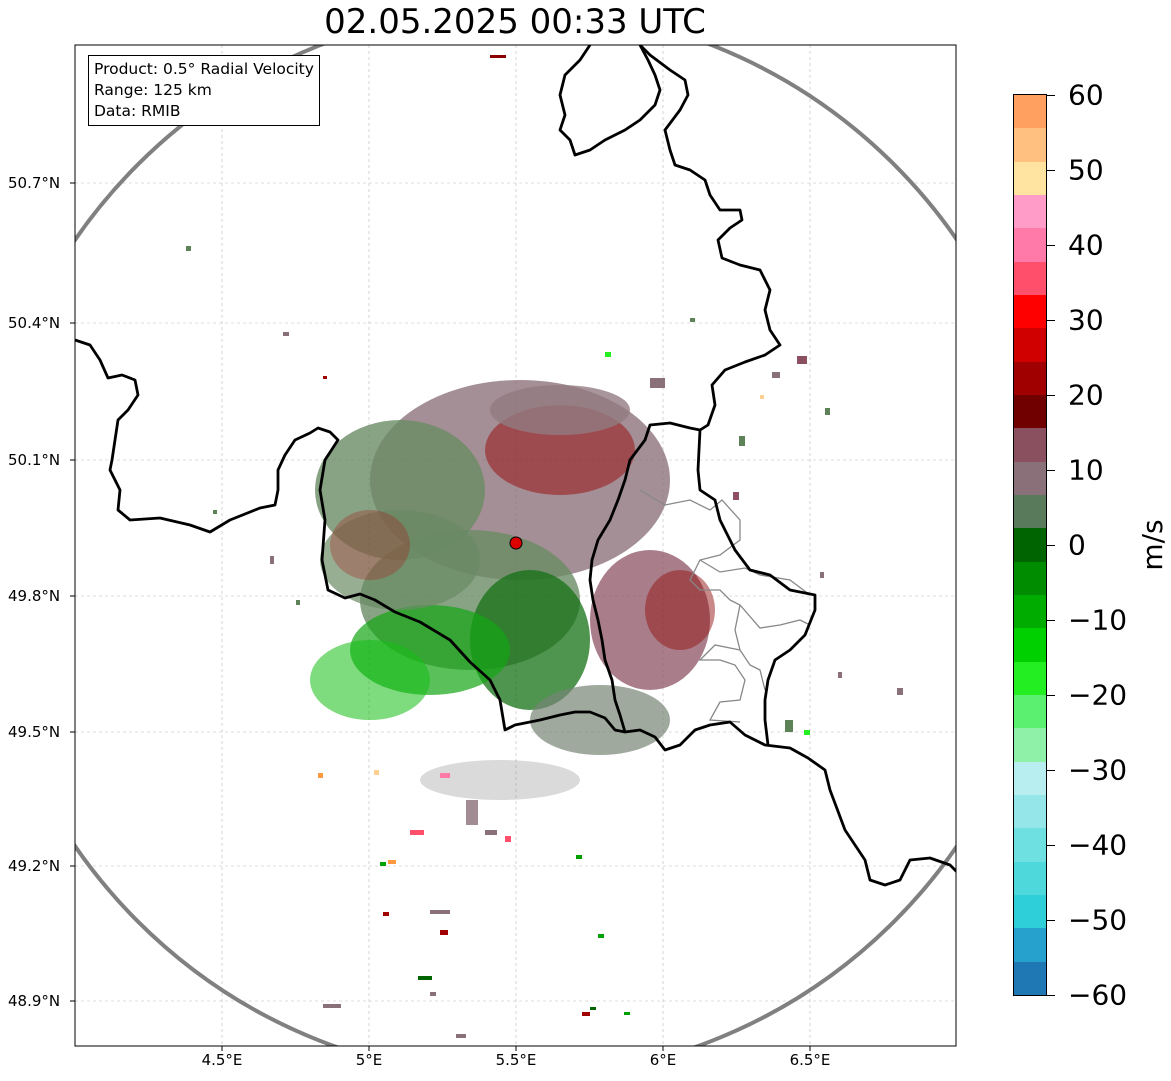 The height and width of the screenshot is (1081, 1171). I want to click on colorbar-tick-label: −20, so click(1098, 695).